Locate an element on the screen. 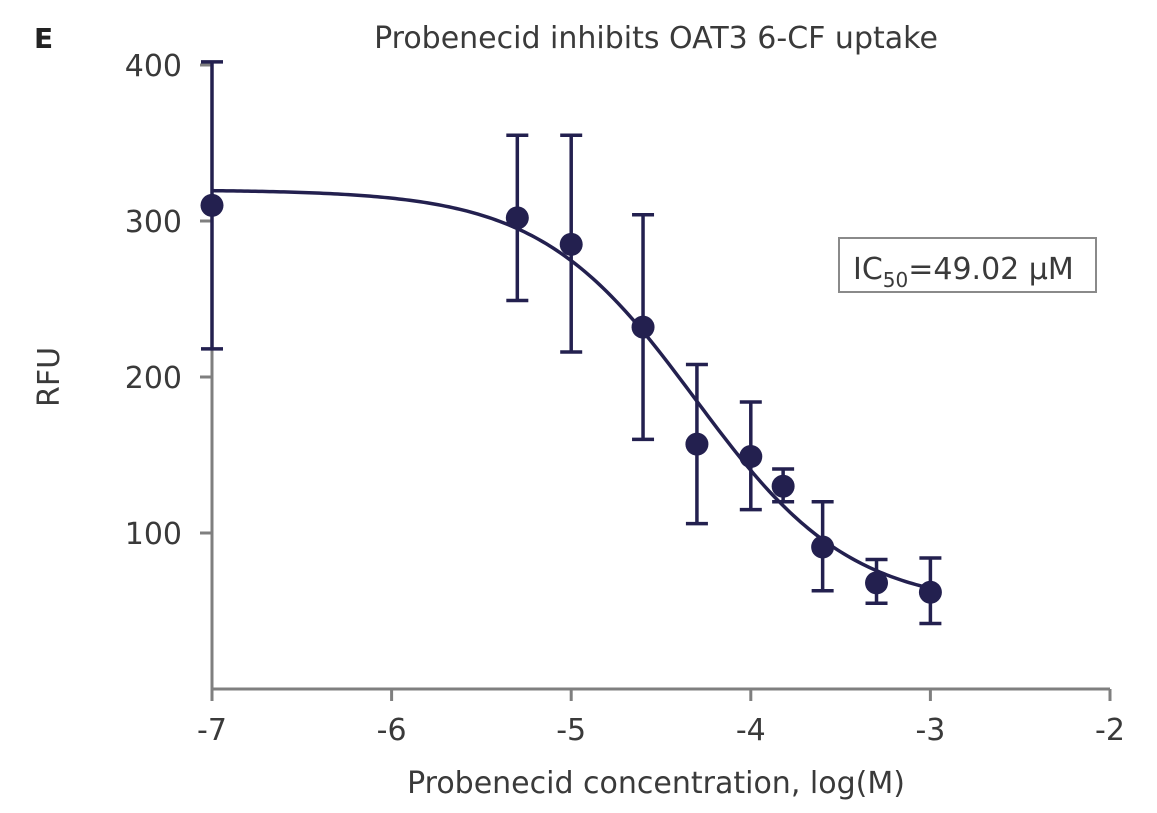 This screenshot has width=1157, height=813. y-tick-label: 200 is located at coordinates (153, 378).